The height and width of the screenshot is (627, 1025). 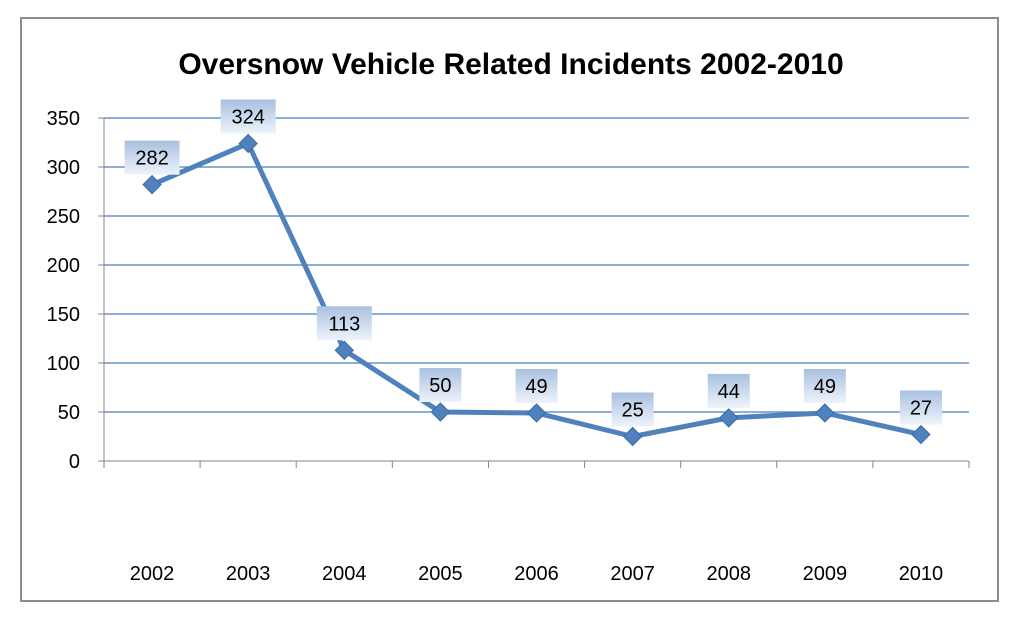 I want to click on y-tick-label: 300, so click(x=63, y=168).